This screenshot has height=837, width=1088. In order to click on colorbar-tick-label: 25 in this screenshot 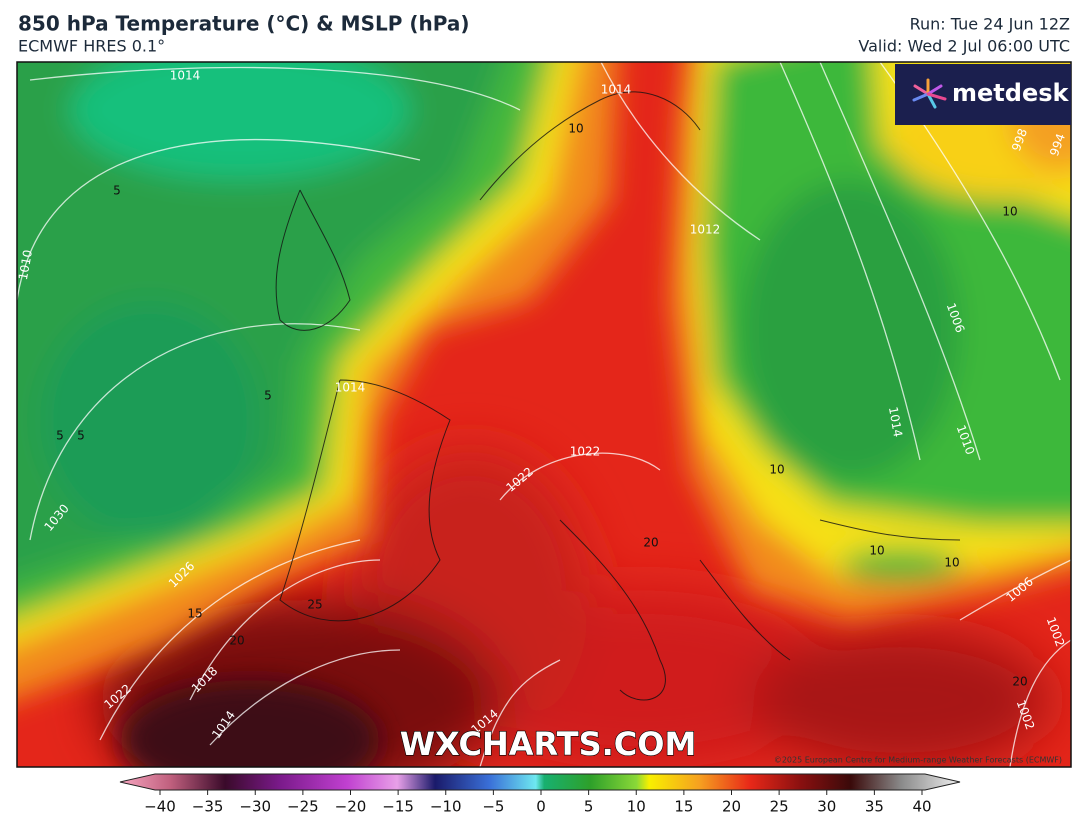, I will do `click(779, 807)`.